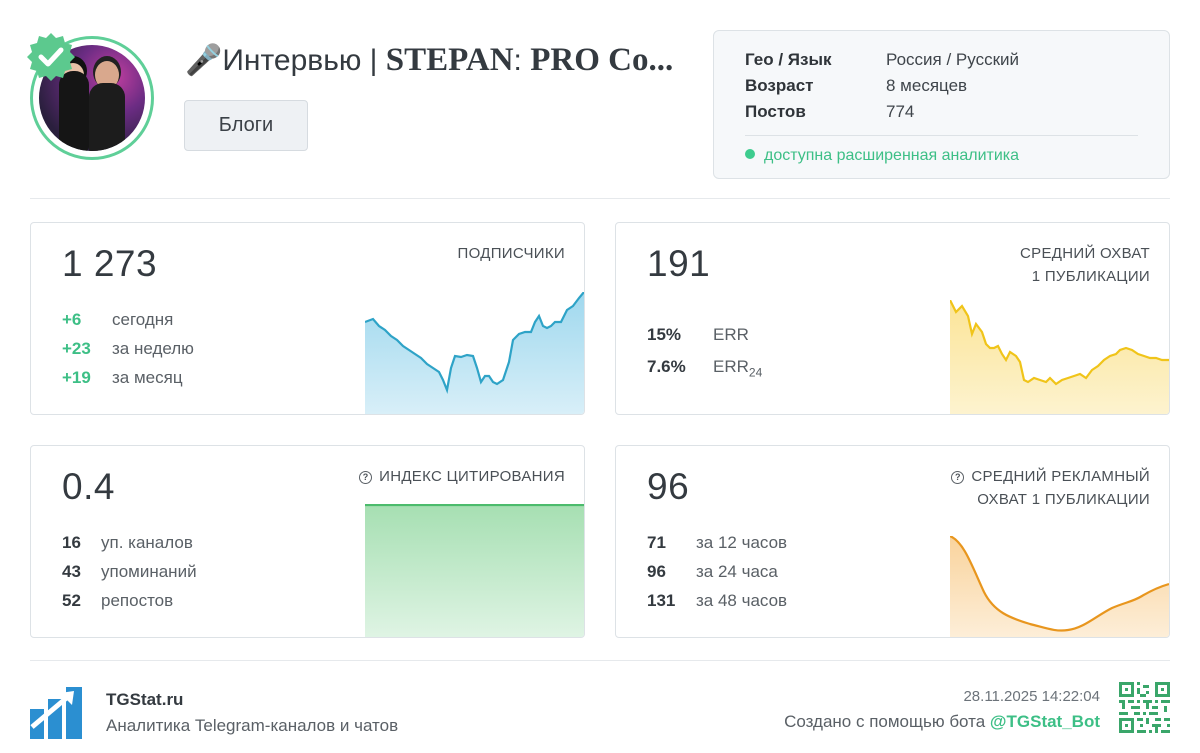 The width and height of the screenshot is (1200, 753). What do you see at coordinates (779, 85) in the screenshot?
I see `age-label: Возраст` at bounding box center [779, 85].